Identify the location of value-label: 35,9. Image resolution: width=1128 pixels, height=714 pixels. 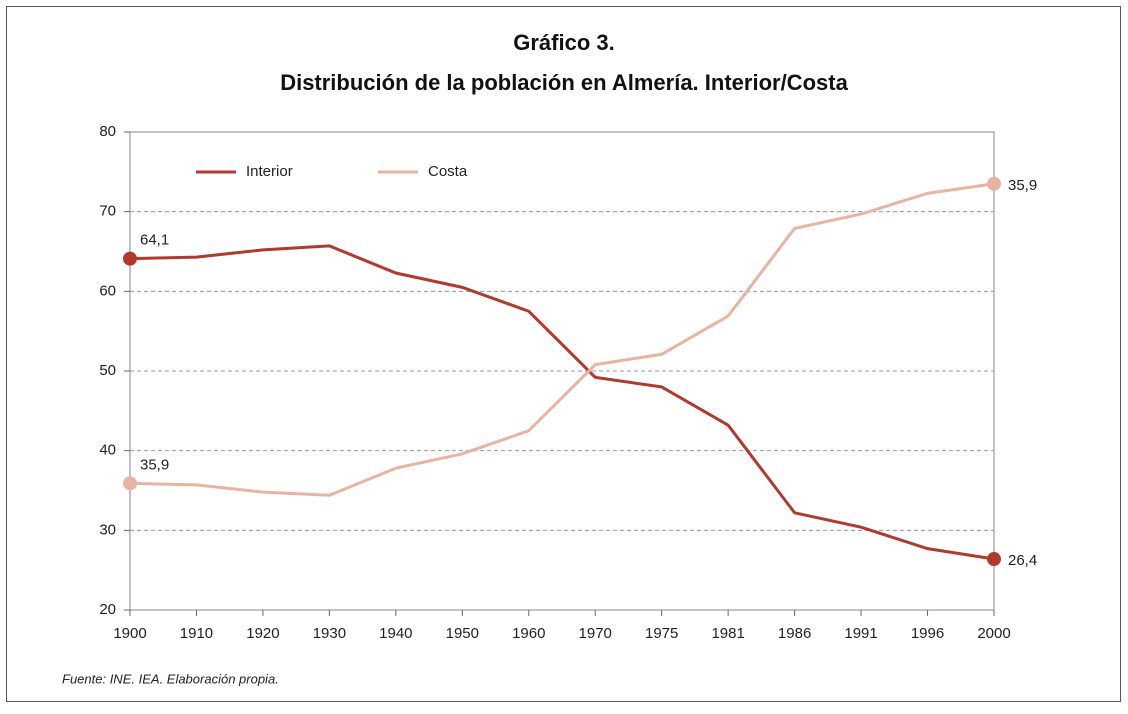
(154, 464).